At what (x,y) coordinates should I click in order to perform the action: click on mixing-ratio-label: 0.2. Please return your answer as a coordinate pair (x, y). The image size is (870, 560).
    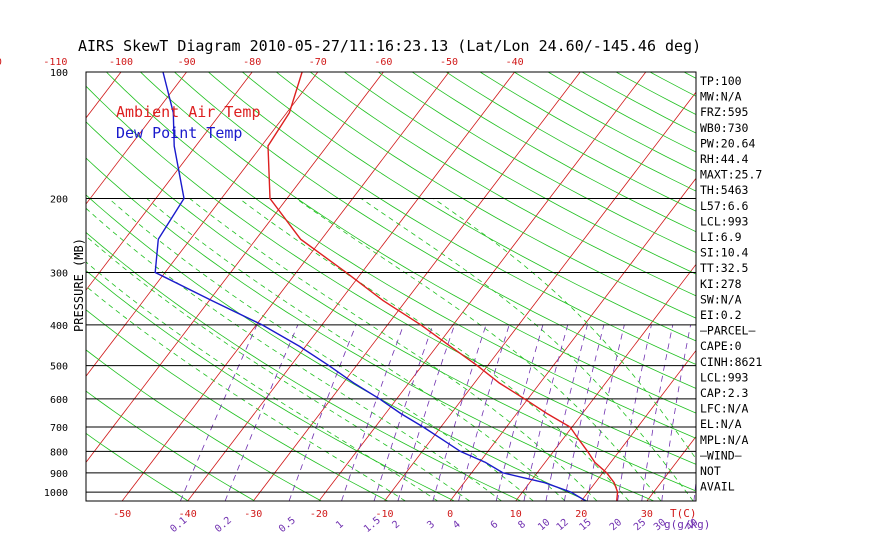
    Looking at the image, I should click on (223, 525).